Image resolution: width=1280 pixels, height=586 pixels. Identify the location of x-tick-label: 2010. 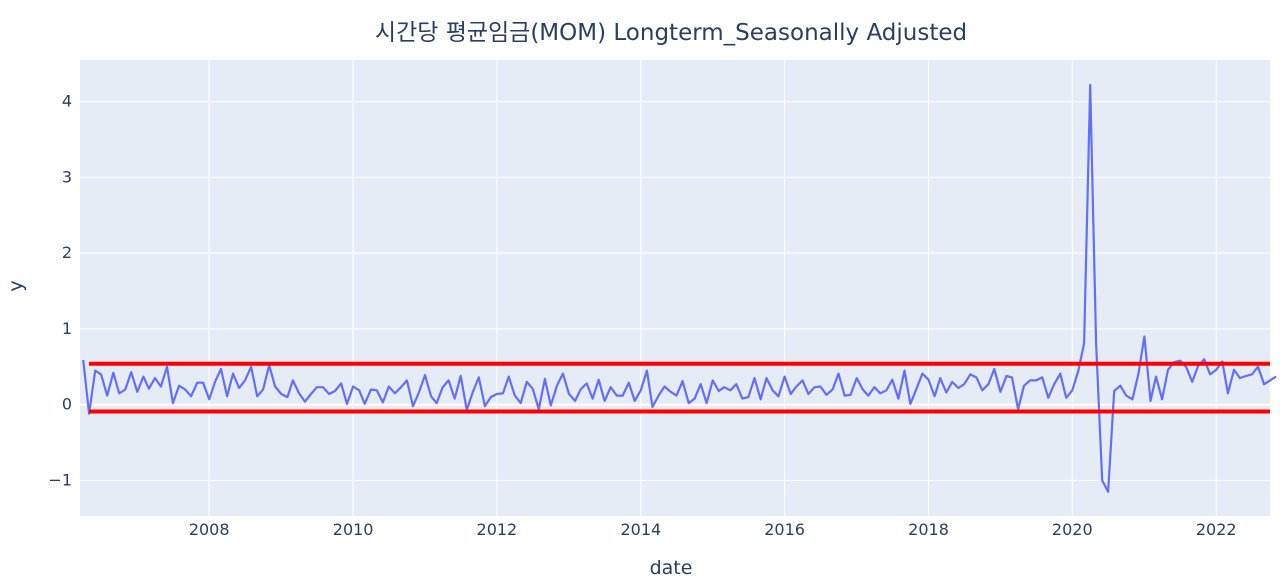
(353, 529).